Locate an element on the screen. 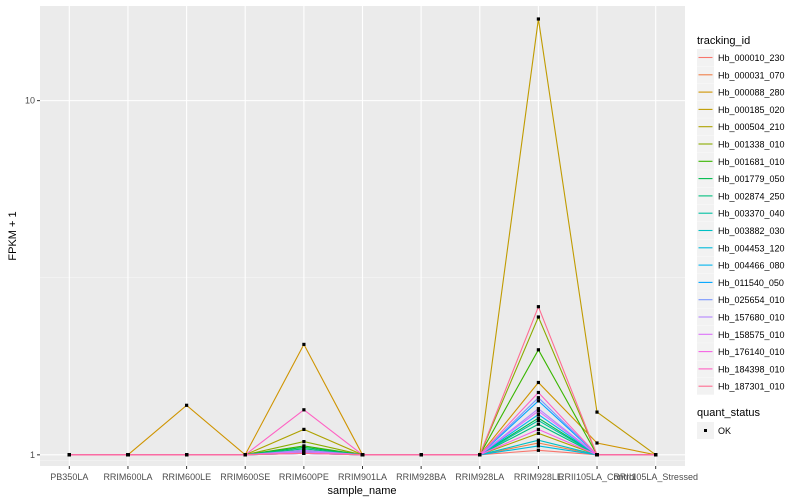  legend-title: tracking_id is located at coordinates (723, 41).